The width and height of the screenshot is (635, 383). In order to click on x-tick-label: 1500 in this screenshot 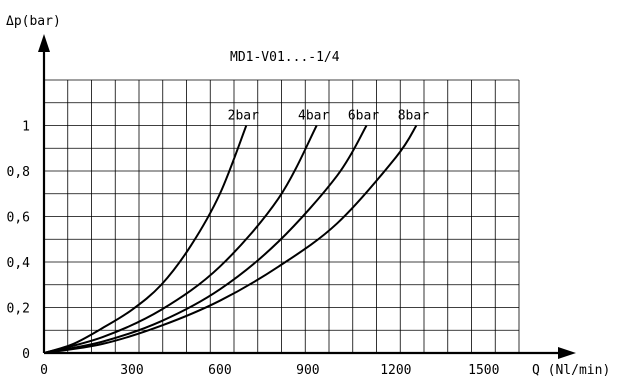, I will do `click(483, 370)`.